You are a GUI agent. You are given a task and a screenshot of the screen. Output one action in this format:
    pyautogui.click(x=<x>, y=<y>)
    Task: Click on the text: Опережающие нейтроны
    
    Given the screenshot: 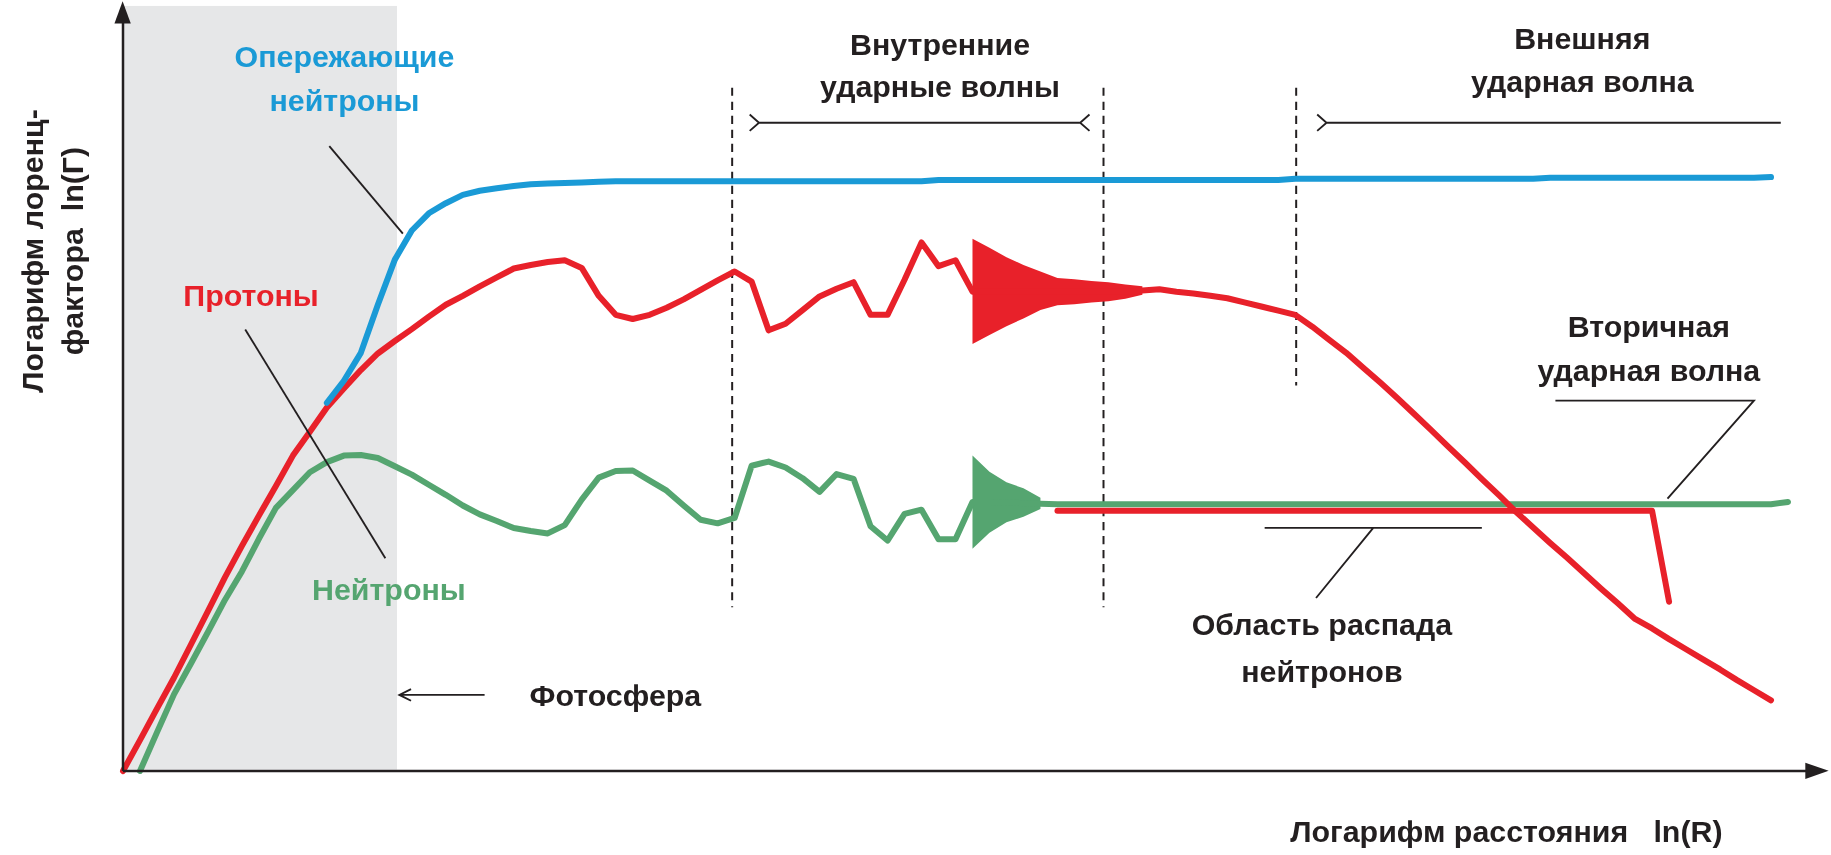 What is the action you would take?
    pyautogui.click(x=344, y=78)
    